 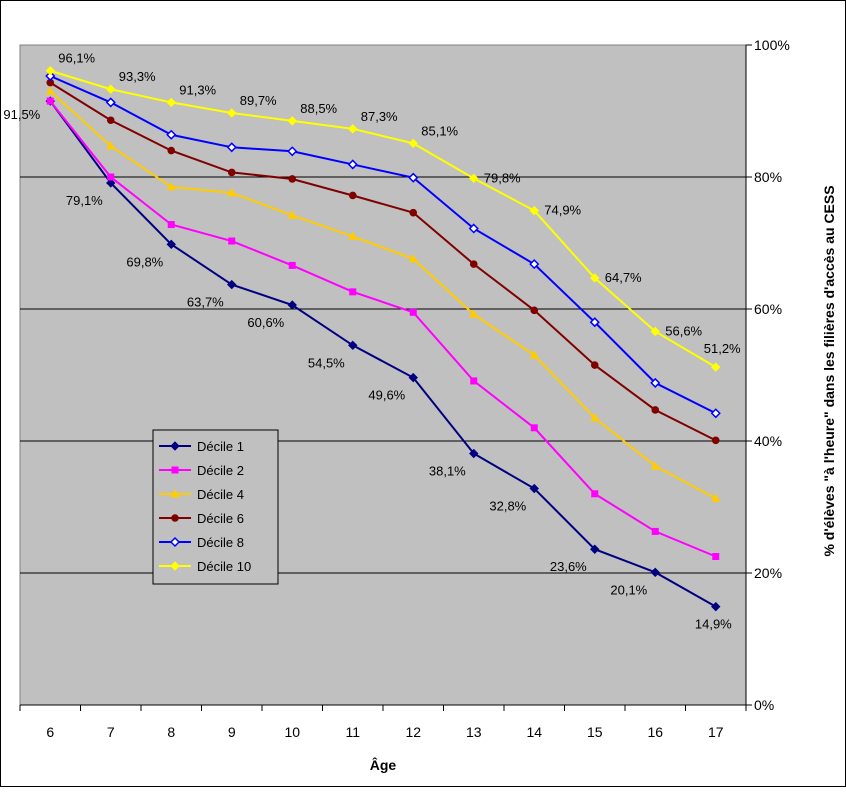 What do you see at coordinates (768, 177) in the screenshot?
I see `y-tick-label: 80%` at bounding box center [768, 177].